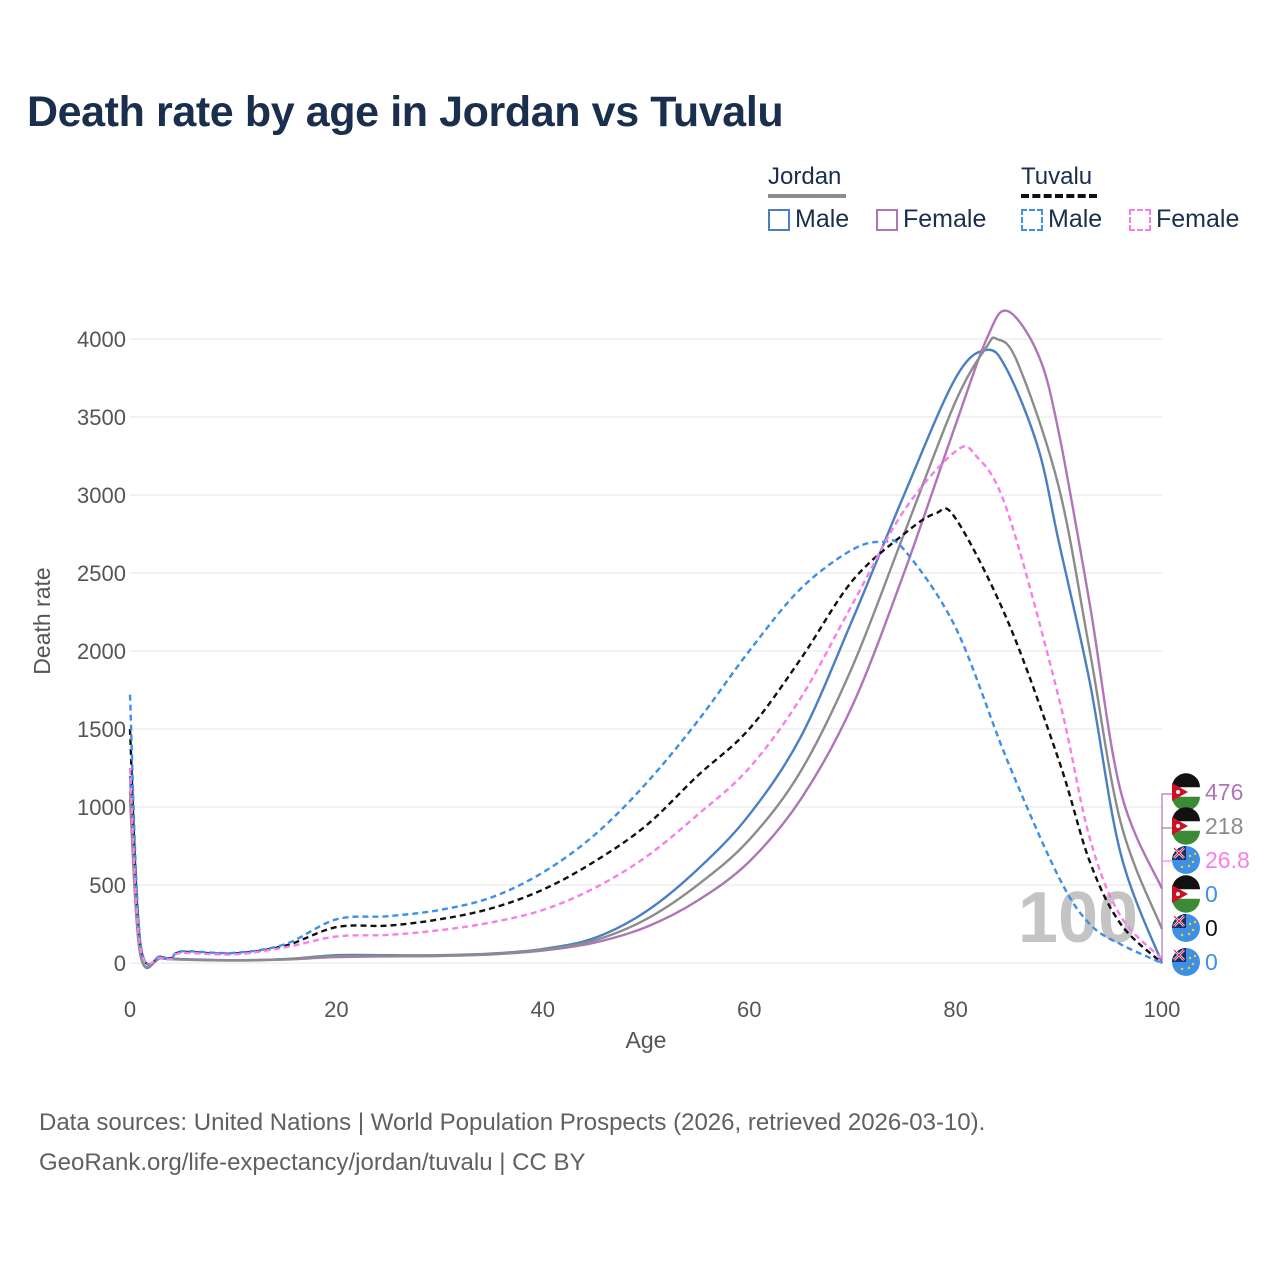 The image size is (1280, 1280). What do you see at coordinates (1224, 826) in the screenshot?
I see `end-value-label: 218` at bounding box center [1224, 826].